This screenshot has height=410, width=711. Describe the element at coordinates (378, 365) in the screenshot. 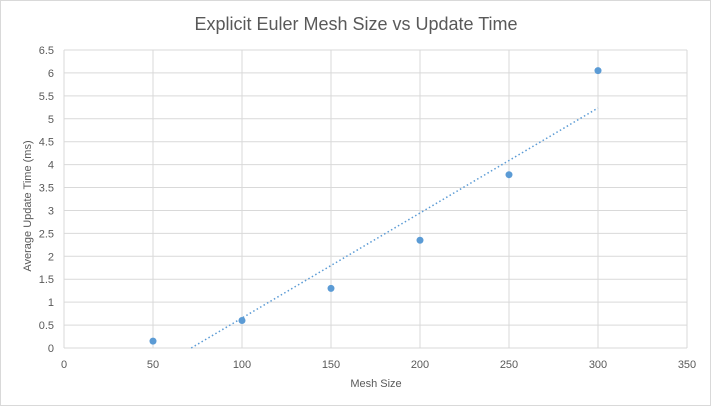

I see `x-axis-tick-labels: 0 50 100 150 200 250 300 350` at that location.